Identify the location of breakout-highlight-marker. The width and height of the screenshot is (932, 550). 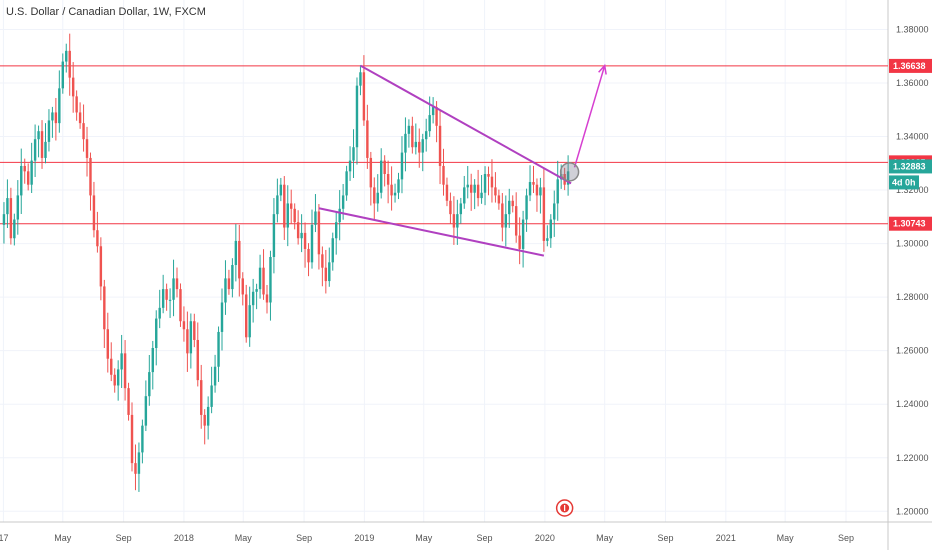
(569, 172).